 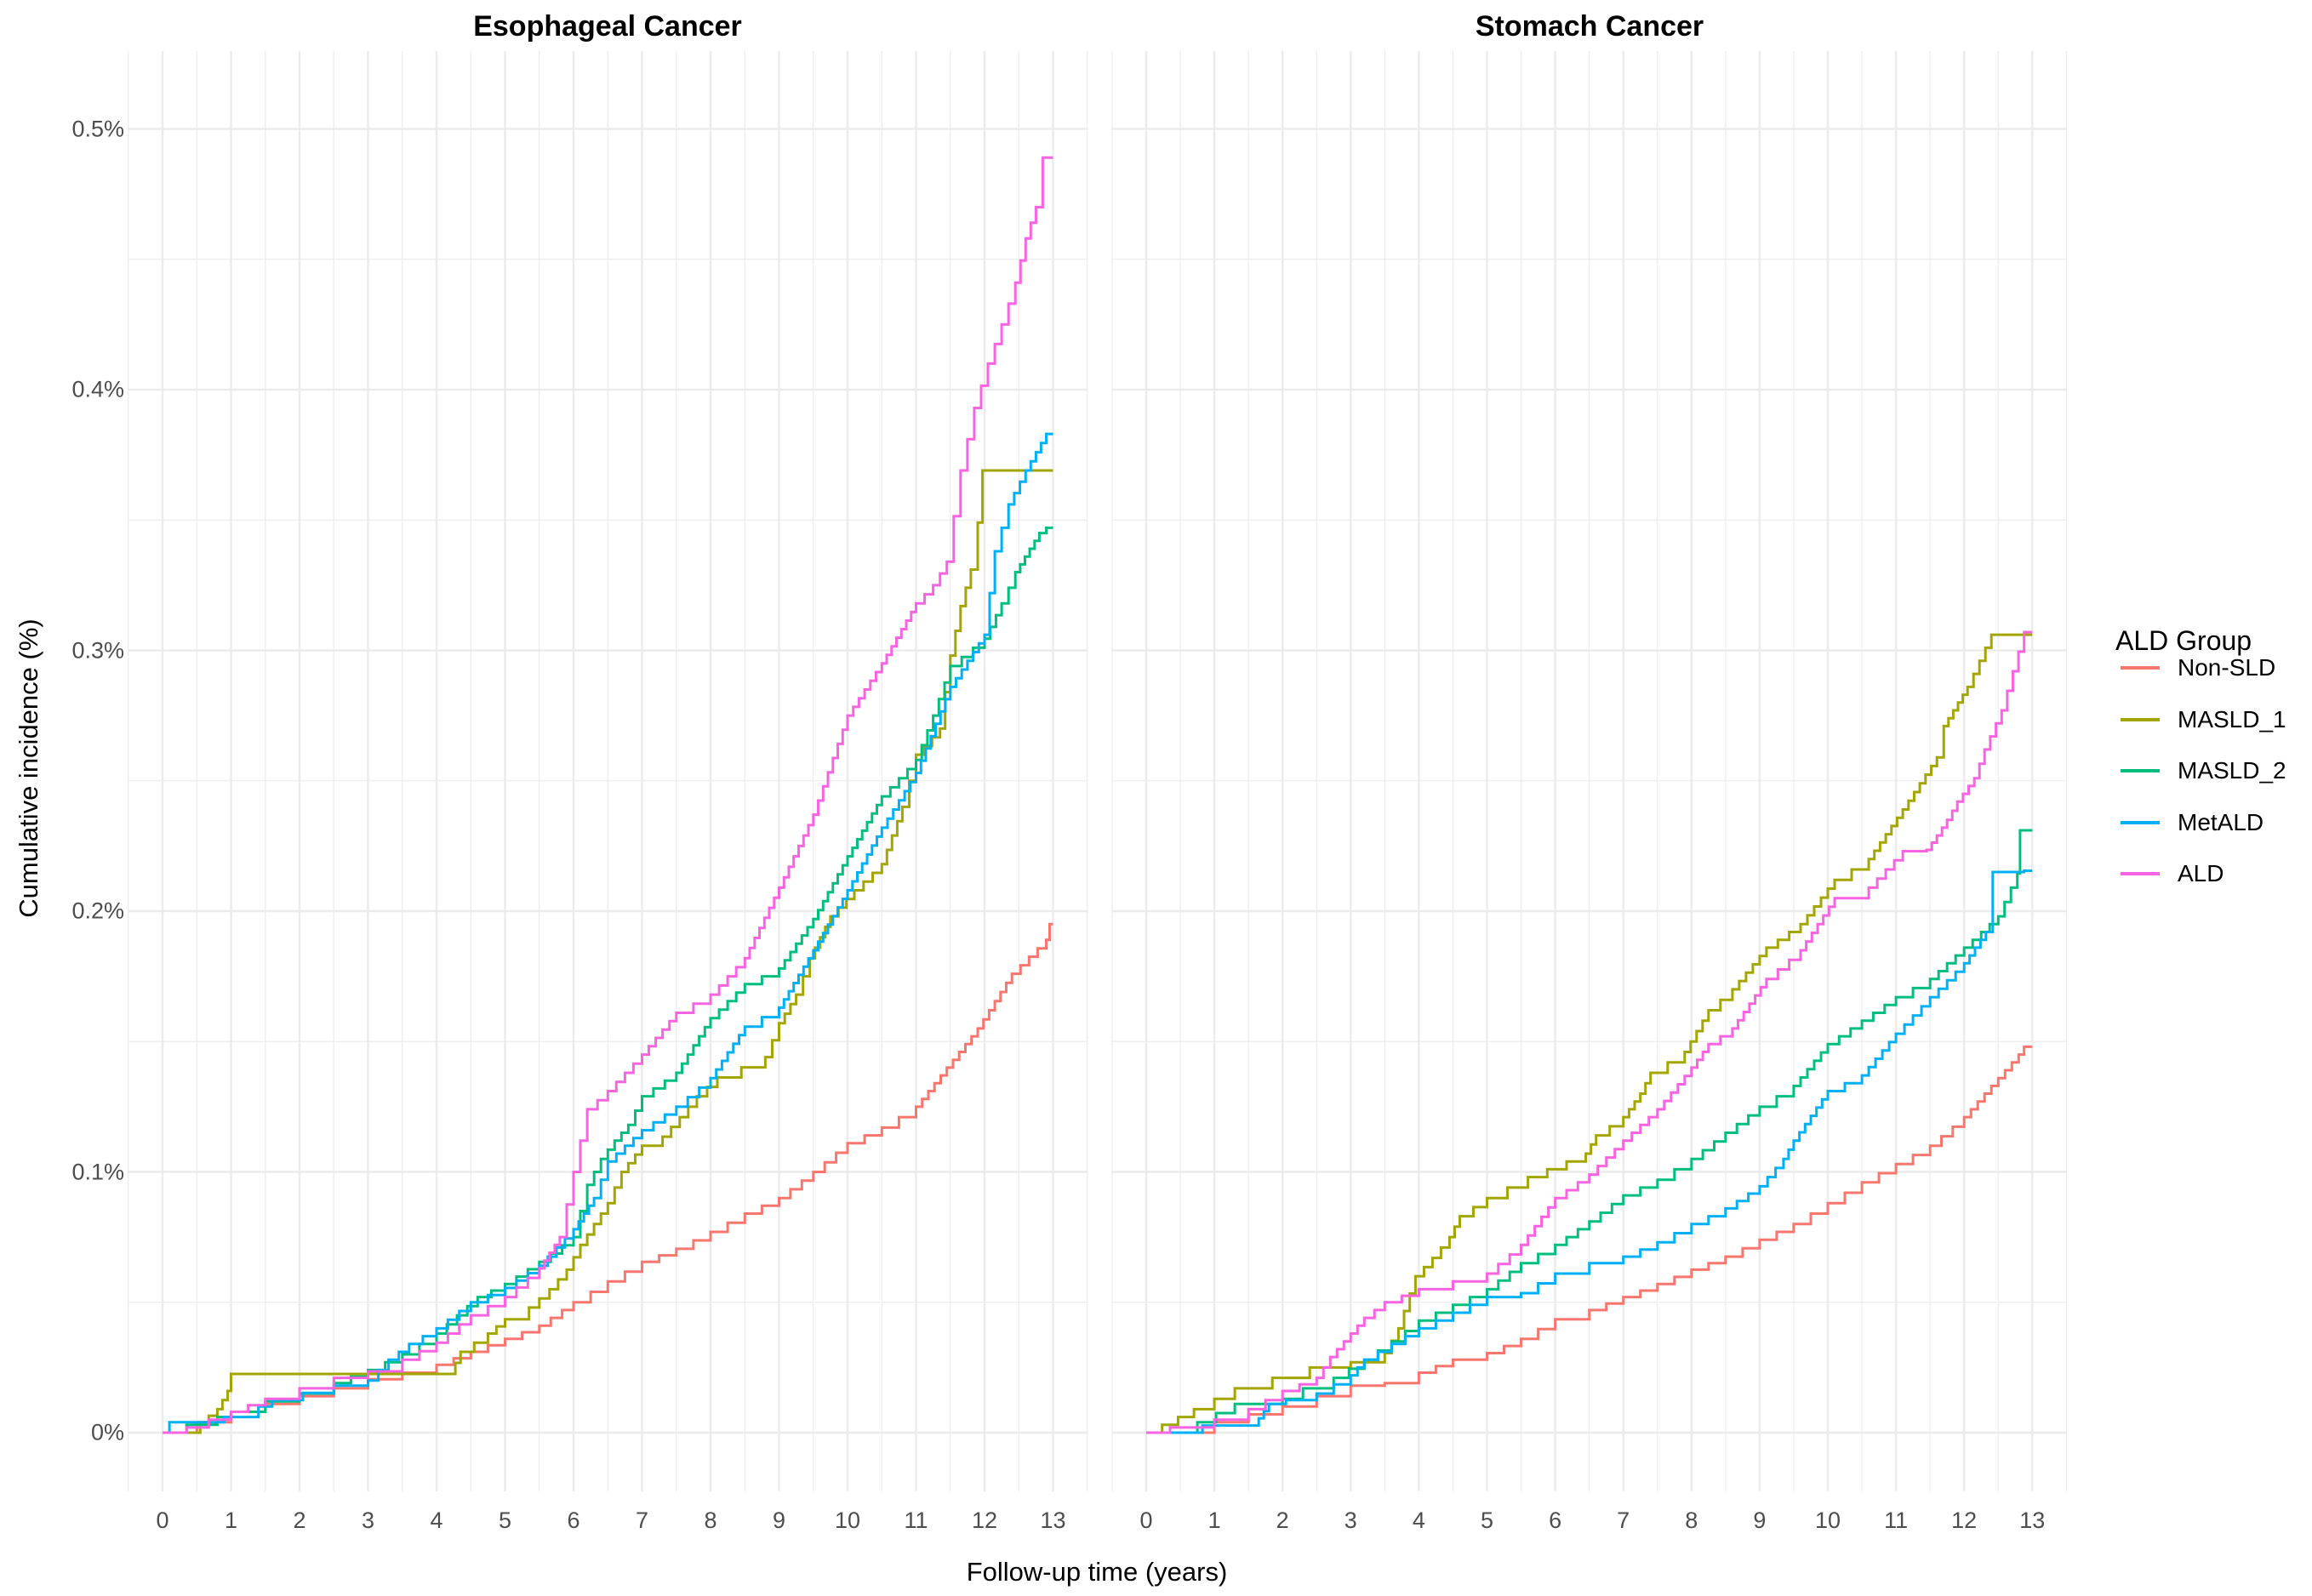 What do you see at coordinates (97, 650) in the screenshot?
I see `y-tick-label: 0.3%` at bounding box center [97, 650].